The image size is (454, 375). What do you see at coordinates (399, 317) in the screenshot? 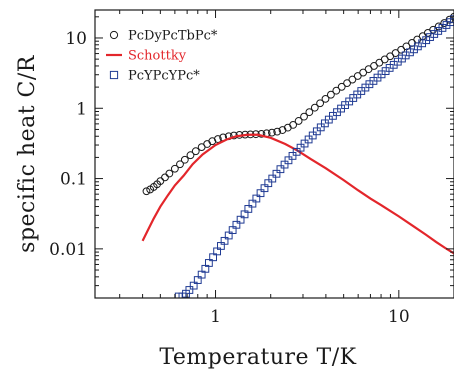
I see `x-tick-label: 10` at bounding box center [399, 317].